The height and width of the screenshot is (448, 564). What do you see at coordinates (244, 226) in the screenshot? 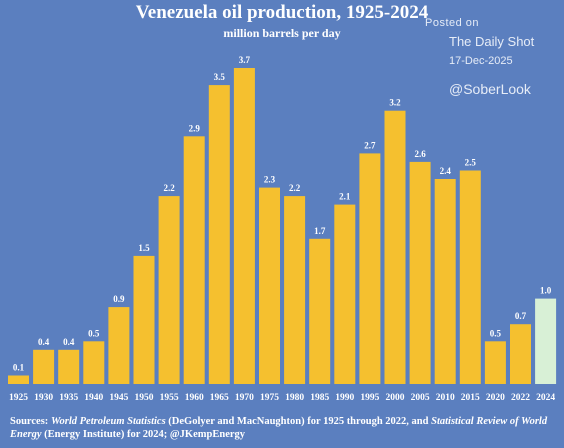
I see `bar-1970` at bounding box center [244, 226].